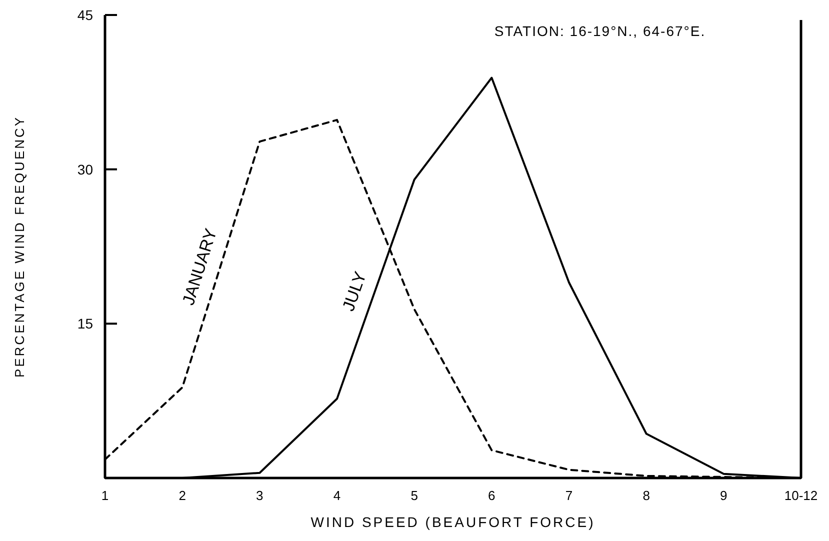  Describe the element at coordinates (646, 495) in the screenshot. I see `x-tick-label: 8` at that location.